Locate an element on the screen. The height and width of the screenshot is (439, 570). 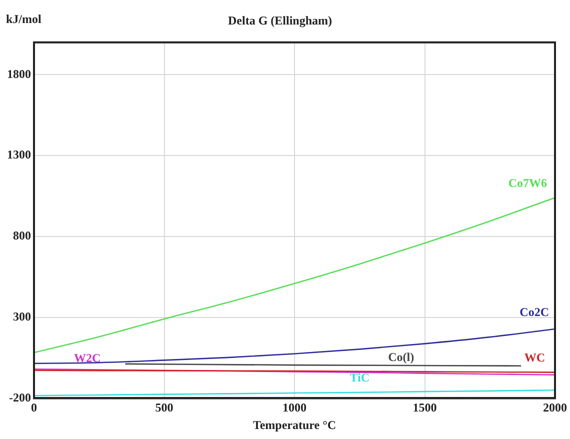
x-axis-title: Temperature °C is located at coordinates (294, 425).